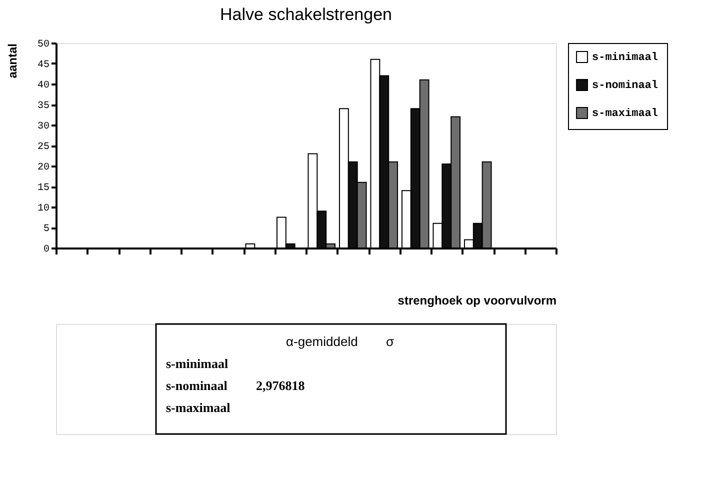  What do you see at coordinates (625, 86) in the screenshot?
I see `legend-label: s-nominaal` at bounding box center [625, 86].